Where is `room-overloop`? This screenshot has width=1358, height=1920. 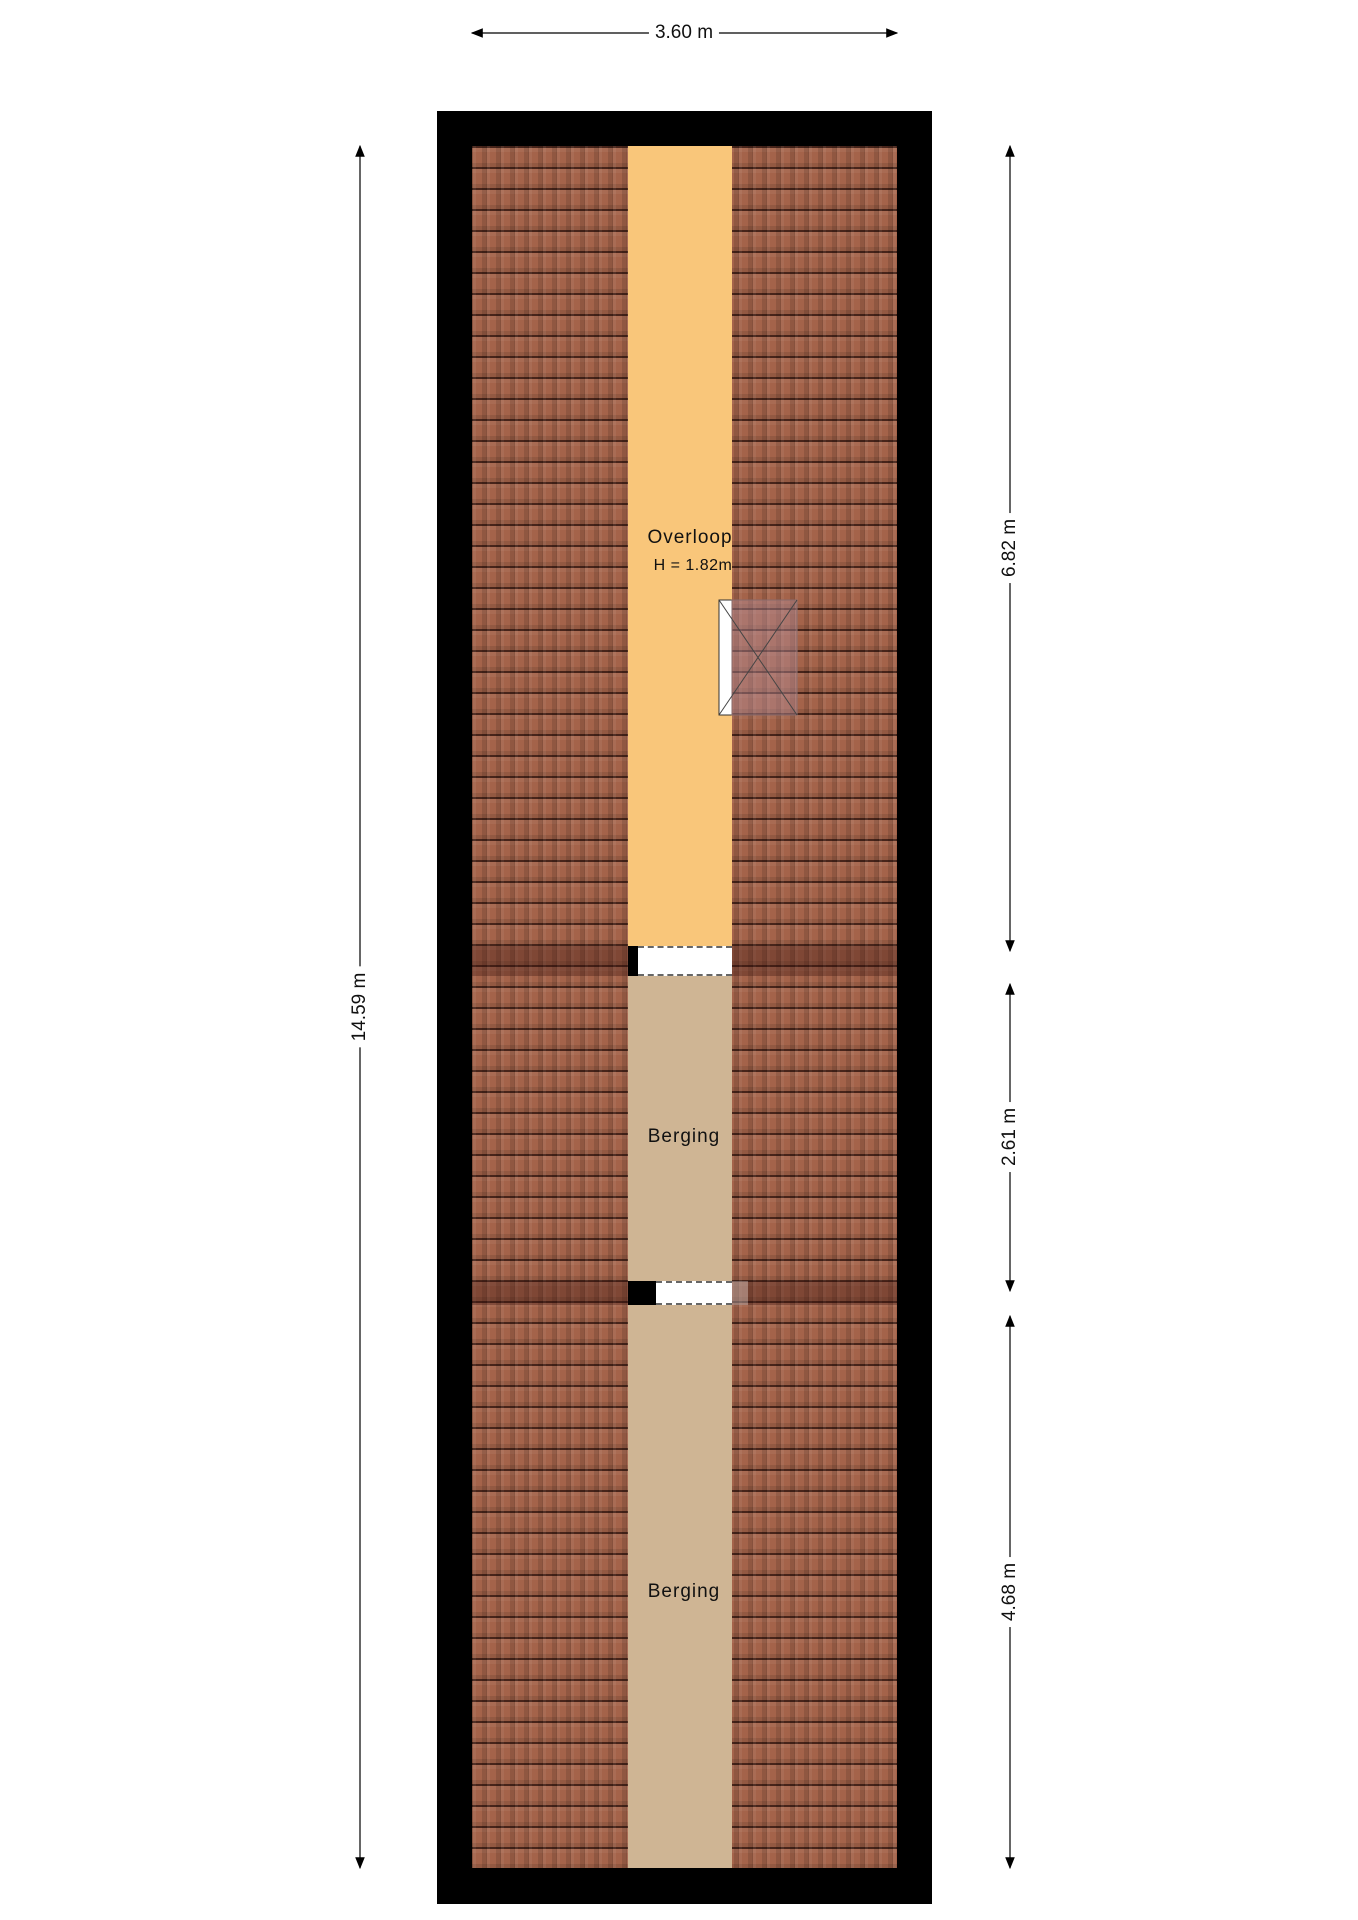 room-overloop is located at coordinates (680, 546).